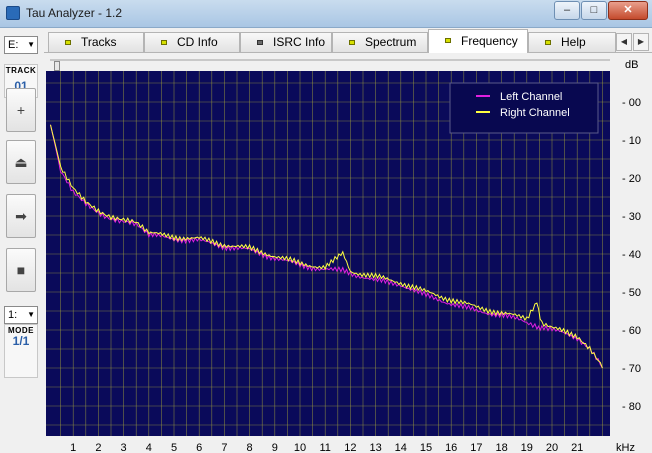 This screenshot has height=453, width=652. Describe the element at coordinates (199, 447) in the screenshot. I see `x-tick-label: 6` at that location.